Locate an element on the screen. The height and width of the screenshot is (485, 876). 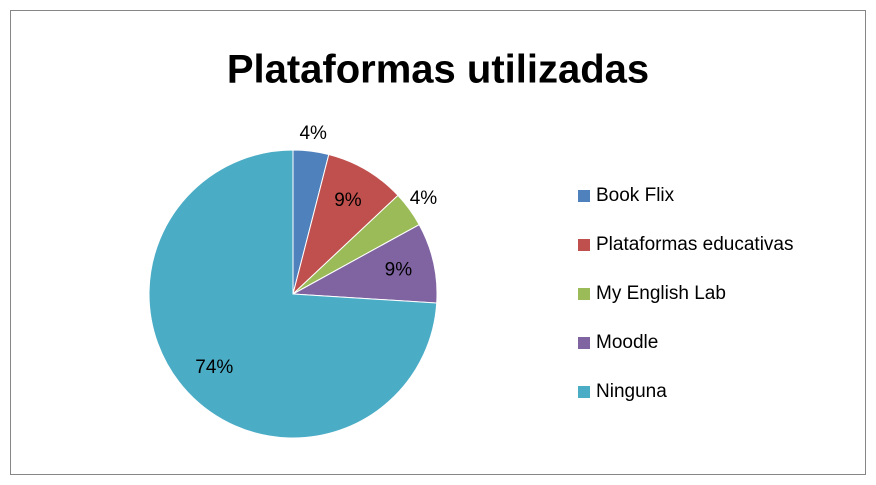
legend-label: Moodle is located at coordinates (627, 342).